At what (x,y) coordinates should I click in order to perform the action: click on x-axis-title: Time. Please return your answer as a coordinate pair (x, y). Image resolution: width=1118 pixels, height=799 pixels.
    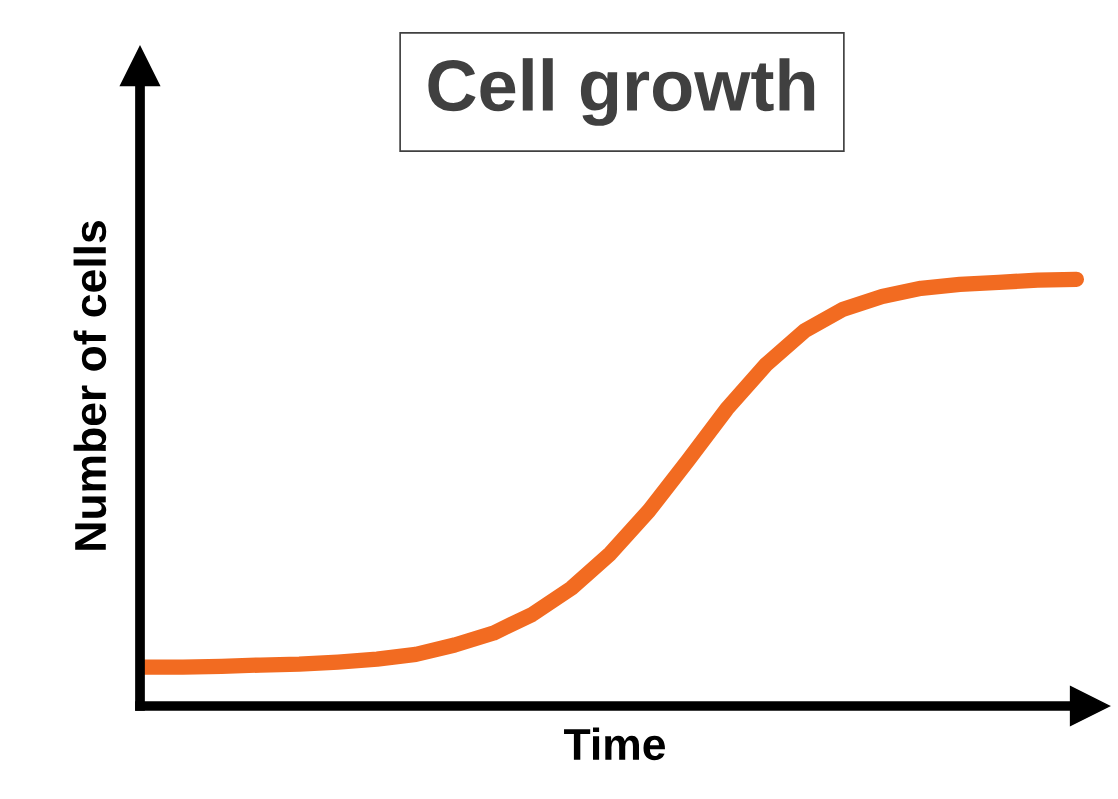
    Looking at the image, I should click on (614, 744).